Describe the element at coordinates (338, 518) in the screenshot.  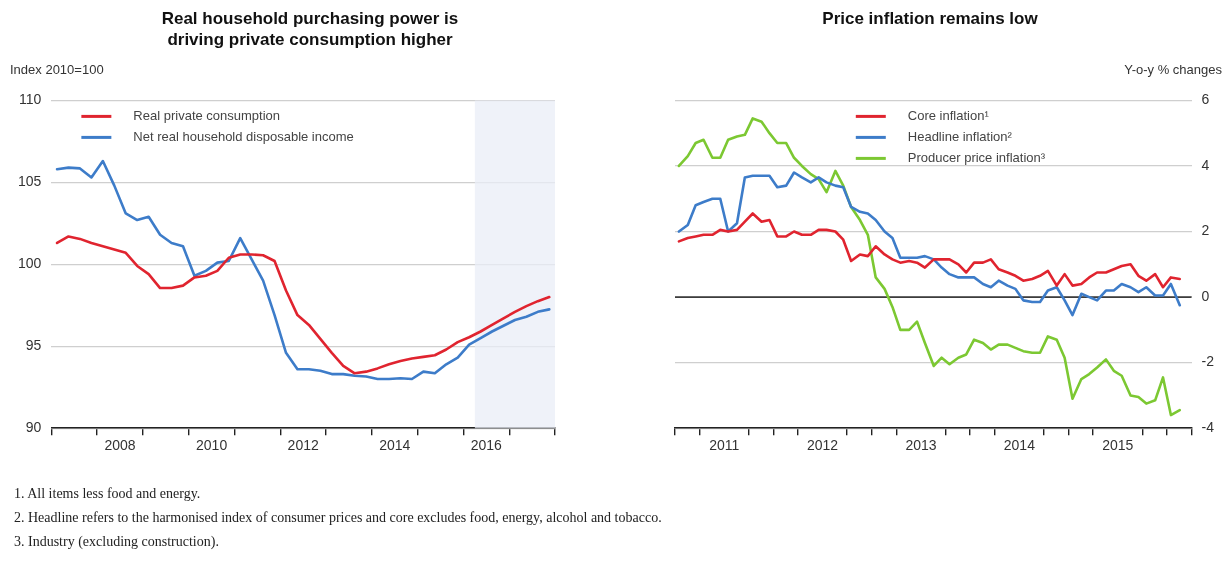
I see `text: 2. Headline refers to the harmonised index of consumer prices and core excludes food, energy, alcohol and tobacco.` at that location.